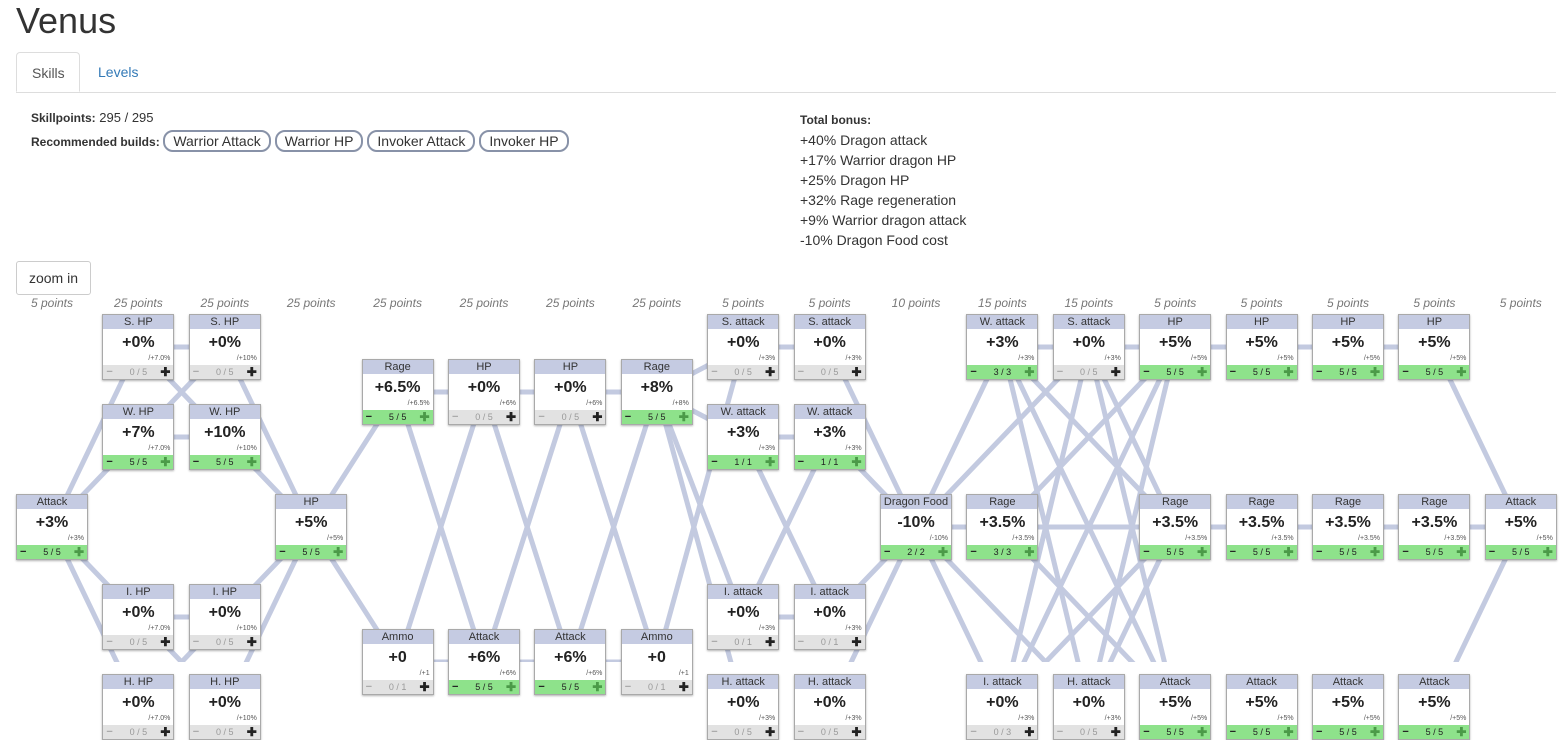 This screenshot has height=740, width=1560. What do you see at coordinates (524, 141) in the screenshot?
I see `build-invoker-hp-button: Invoker HP` at bounding box center [524, 141].